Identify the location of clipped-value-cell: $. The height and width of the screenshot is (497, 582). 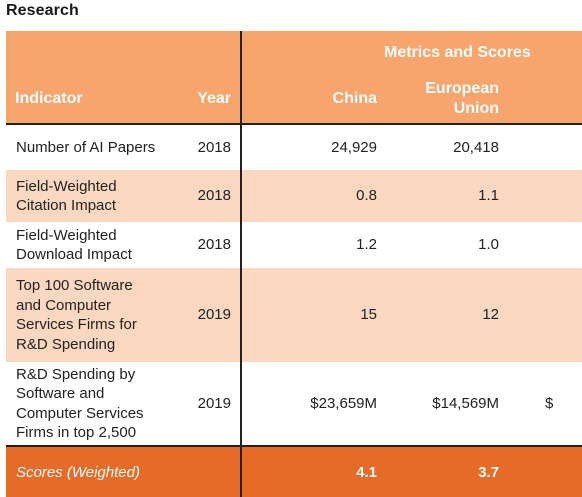
(553, 404).